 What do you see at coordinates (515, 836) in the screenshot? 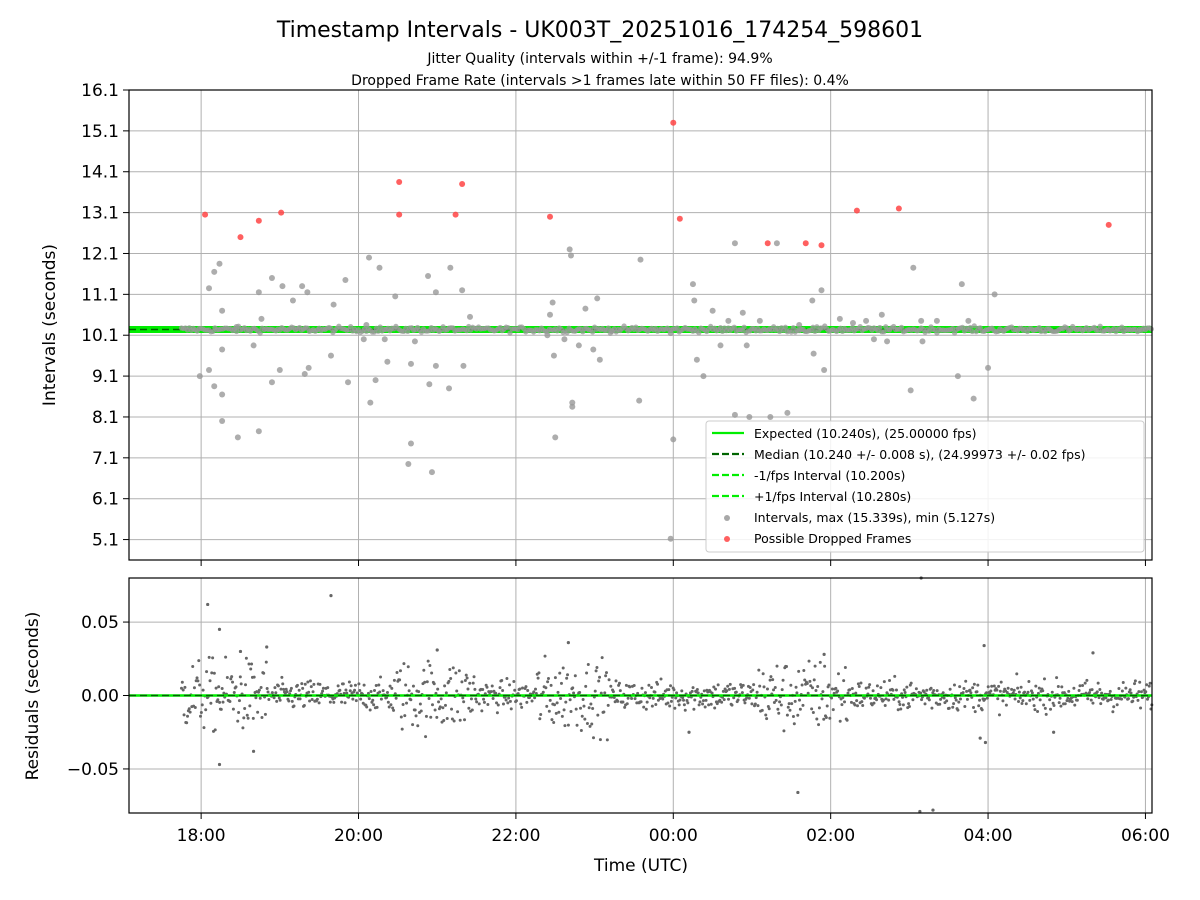
I see `x-tick-label: 22:00` at bounding box center [515, 836].